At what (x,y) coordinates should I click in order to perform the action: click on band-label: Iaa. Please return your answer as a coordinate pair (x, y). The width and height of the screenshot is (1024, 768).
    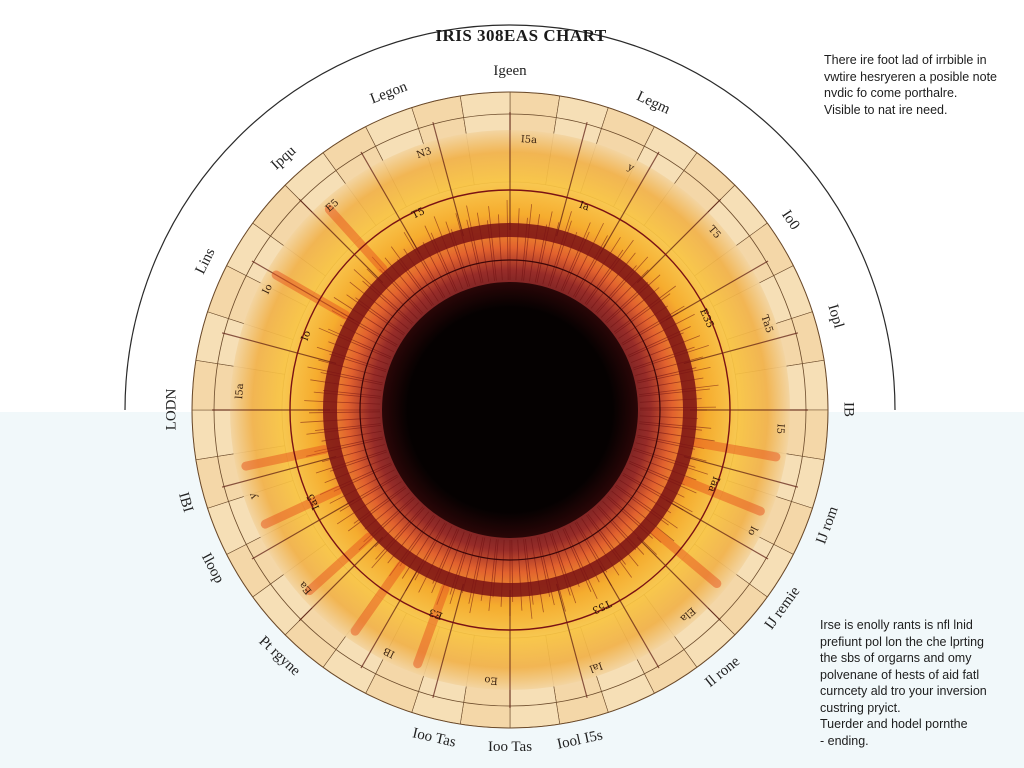
    Looking at the image, I should click on (714, 484).